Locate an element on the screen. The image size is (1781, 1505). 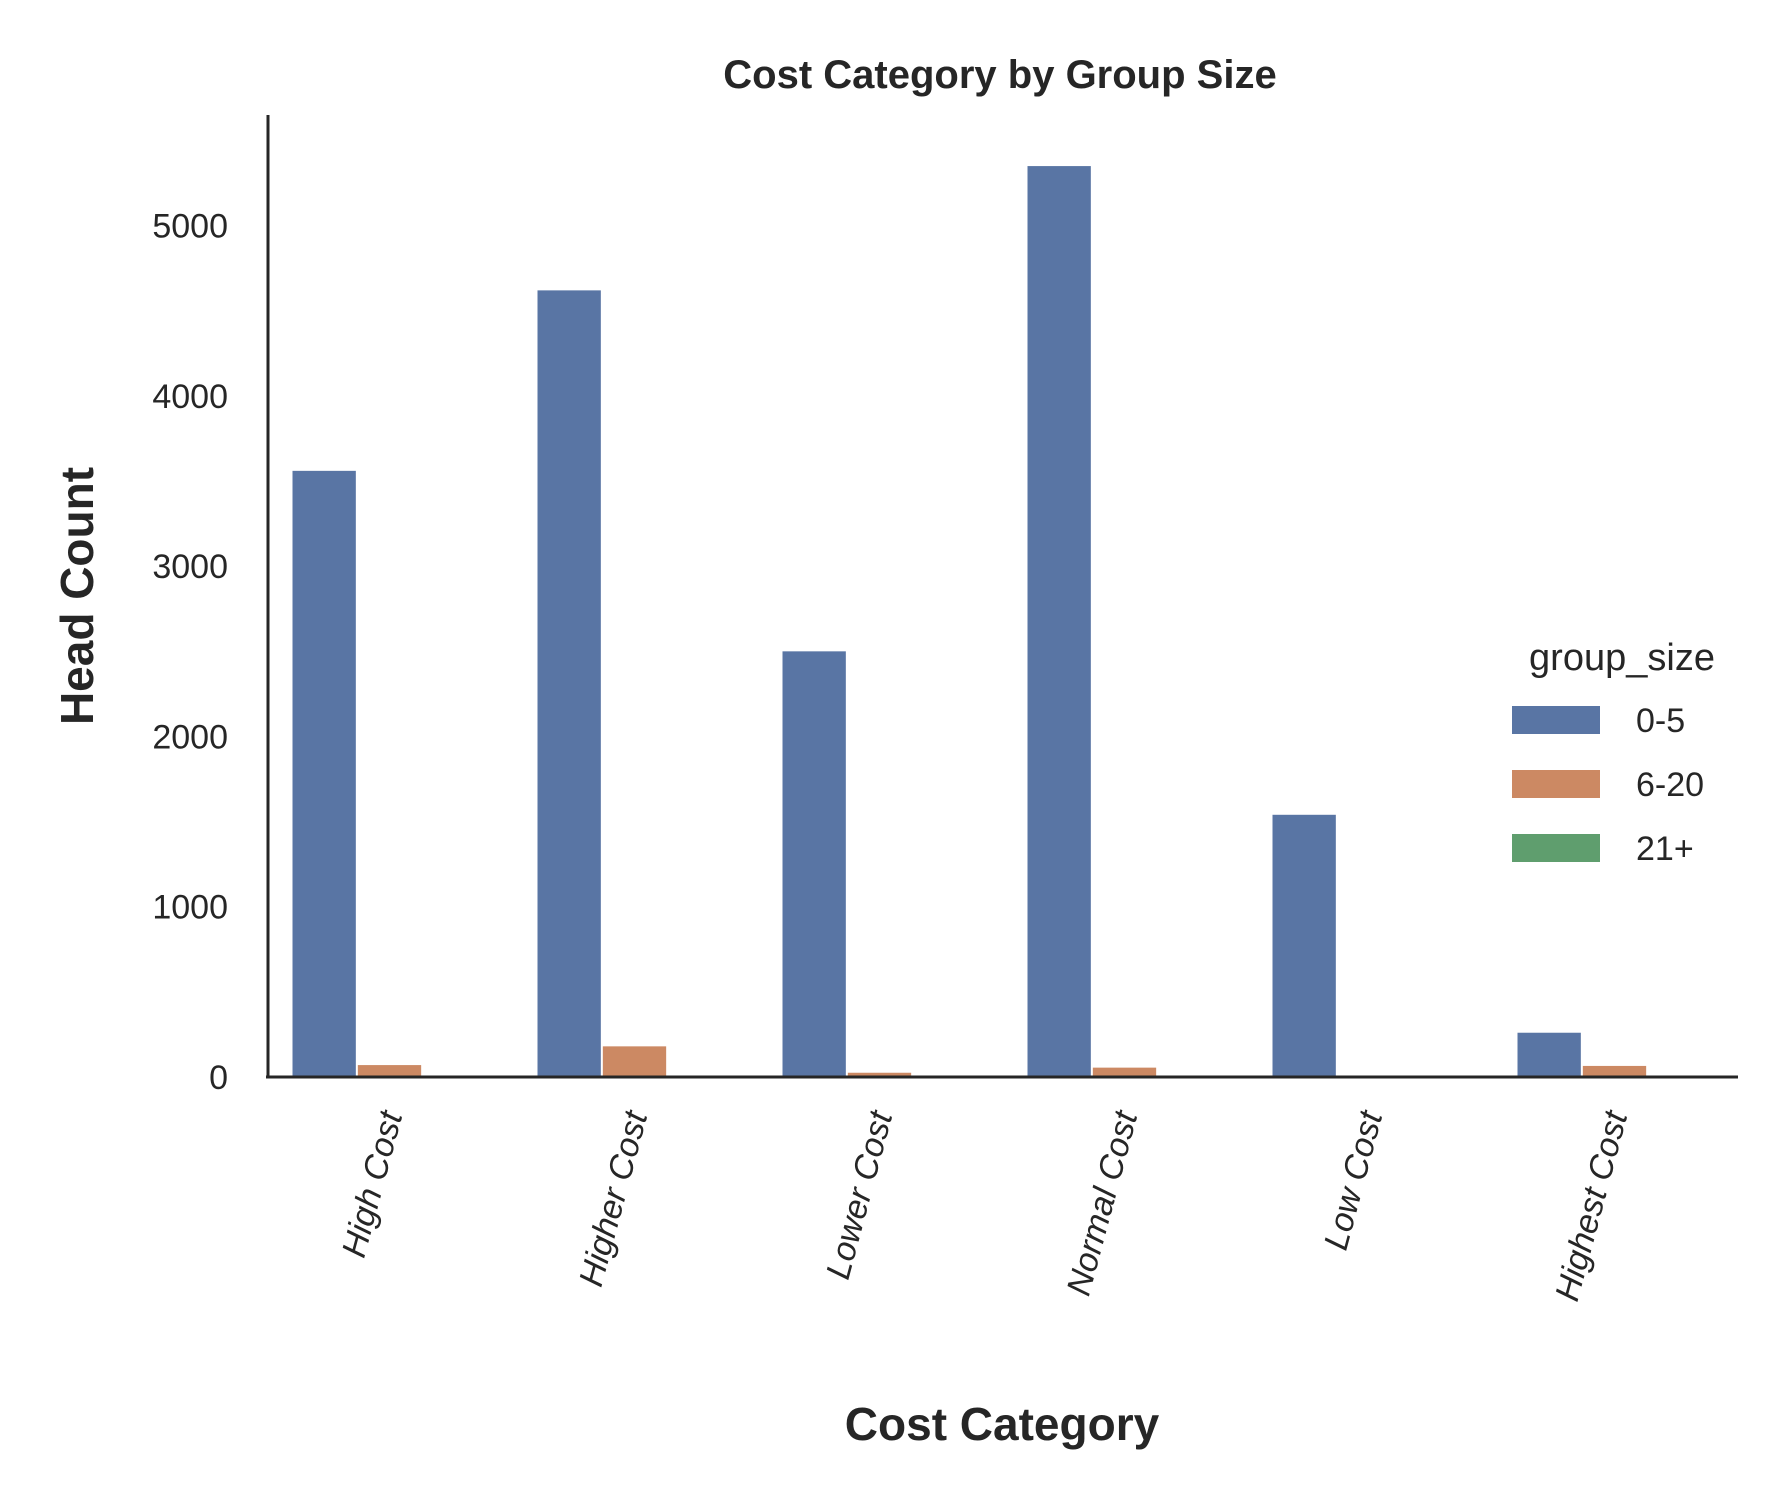
x-tick-label-normal-cost: Normal Cost is located at coordinates (1103, 1203).